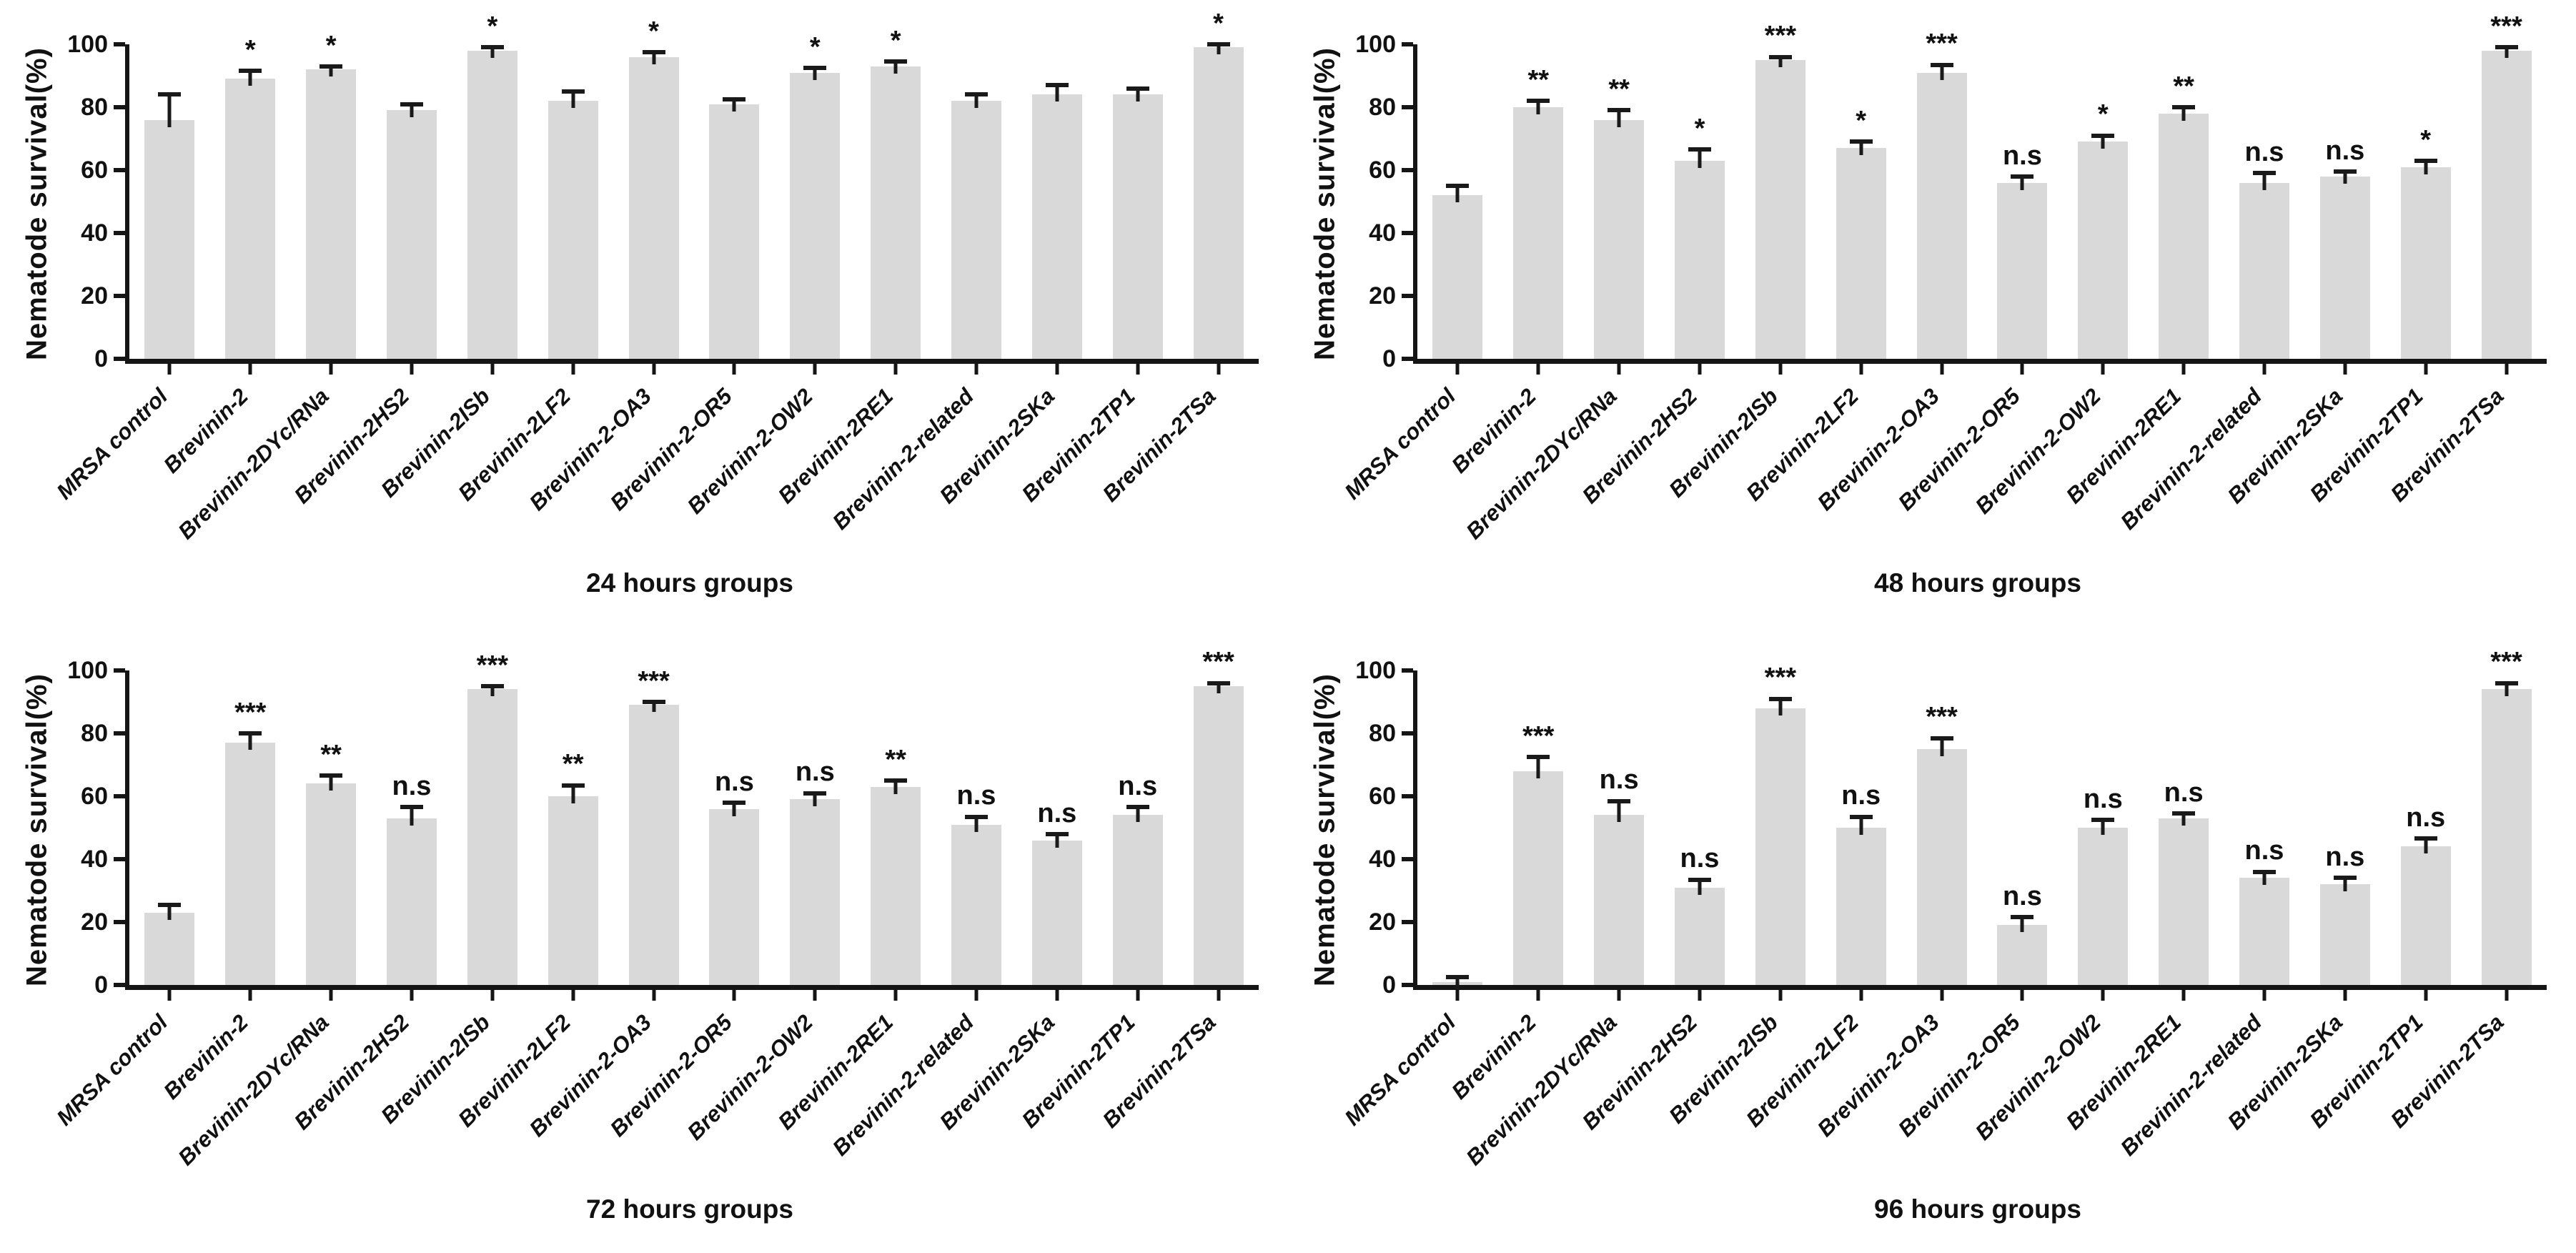  I want to click on bar-group-5: ***, so click(492, 826).